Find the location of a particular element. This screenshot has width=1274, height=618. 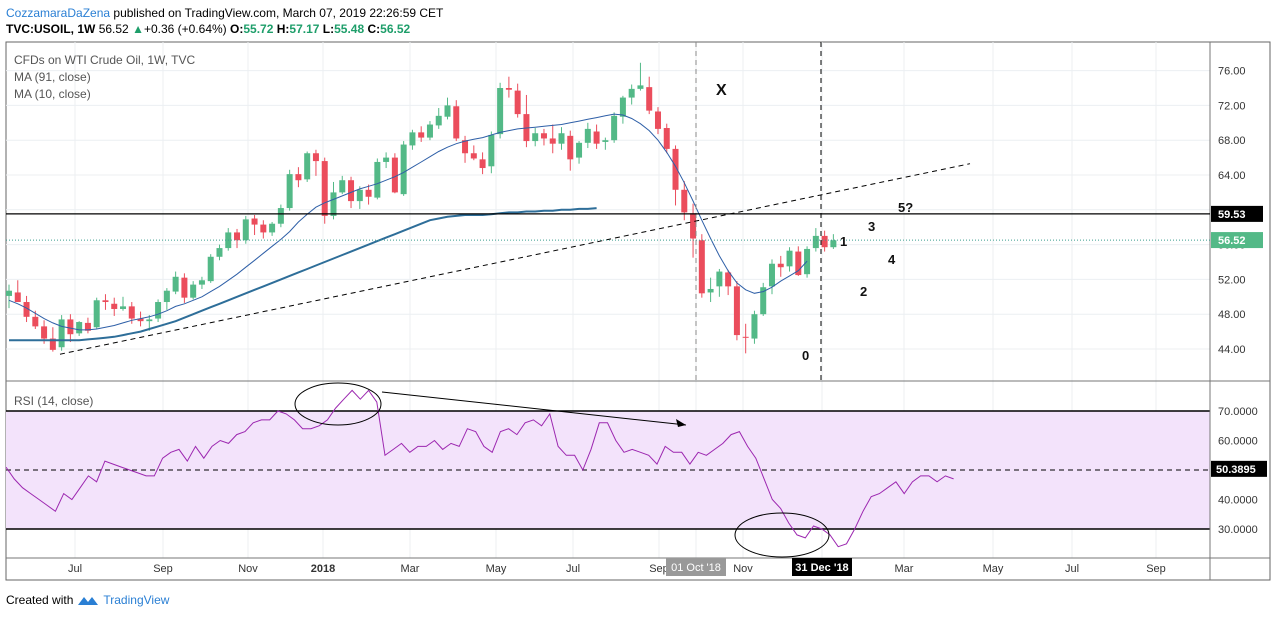

date-marker-label: 01 Oct '18 is located at coordinates (696, 568).